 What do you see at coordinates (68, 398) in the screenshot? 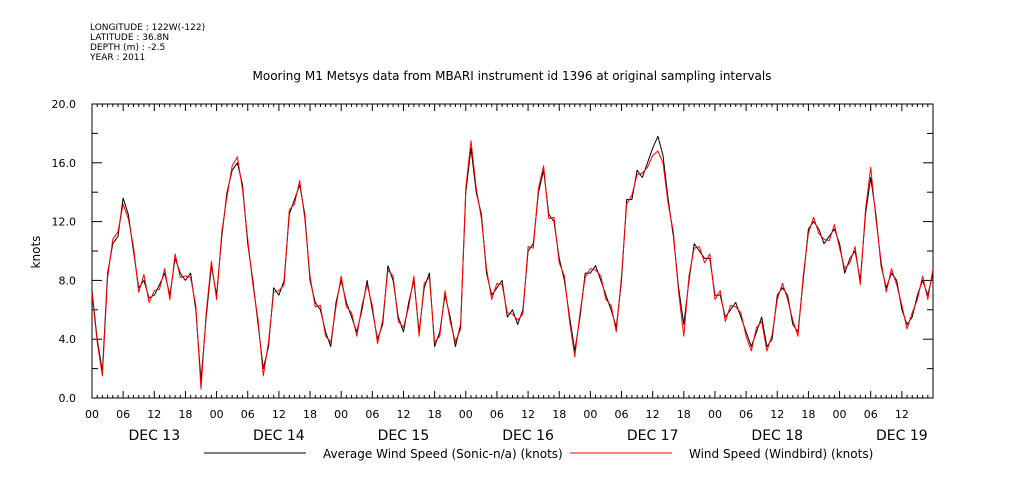
I see `y-tick-label: 0.0` at bounding box center [68, 398].